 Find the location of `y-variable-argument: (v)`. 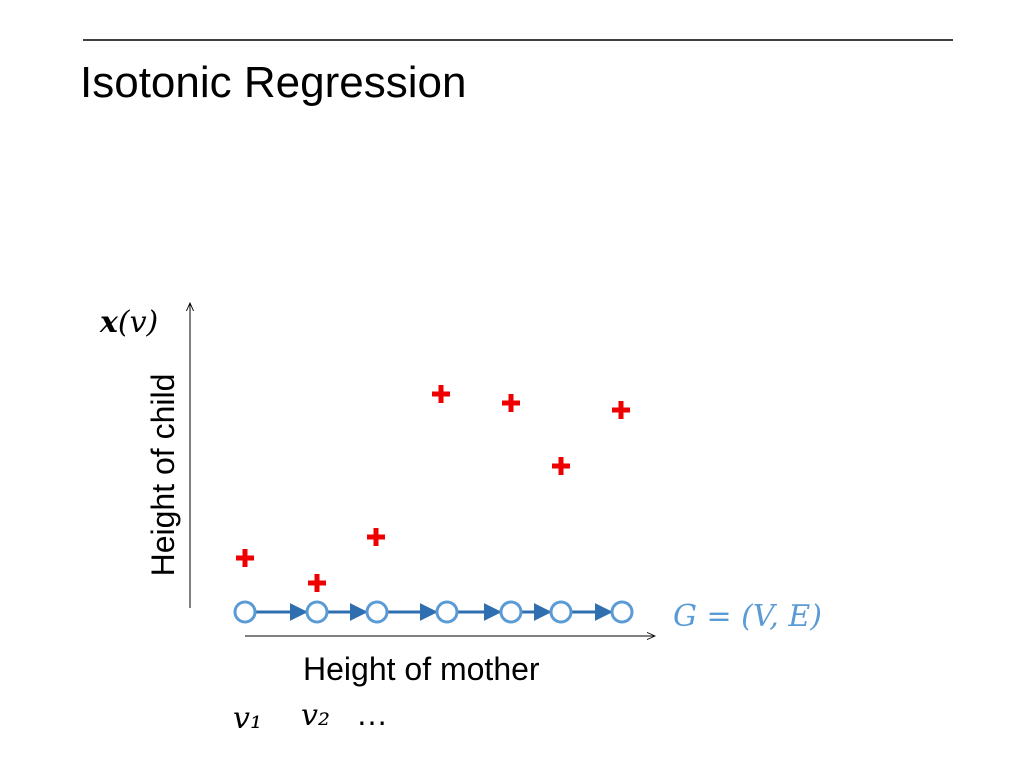

y-variable-argument: (v) is located at coordinates (138, 322).